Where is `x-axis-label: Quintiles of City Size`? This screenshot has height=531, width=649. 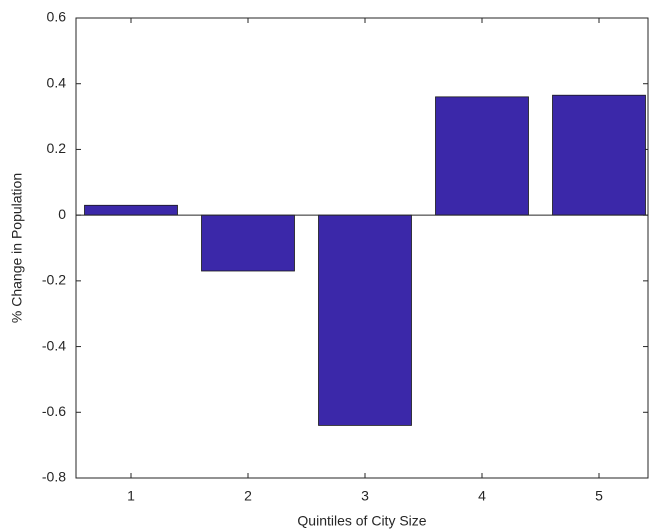
x-axis-label: Quintiles of City Size is located at coordinates (361, 521).